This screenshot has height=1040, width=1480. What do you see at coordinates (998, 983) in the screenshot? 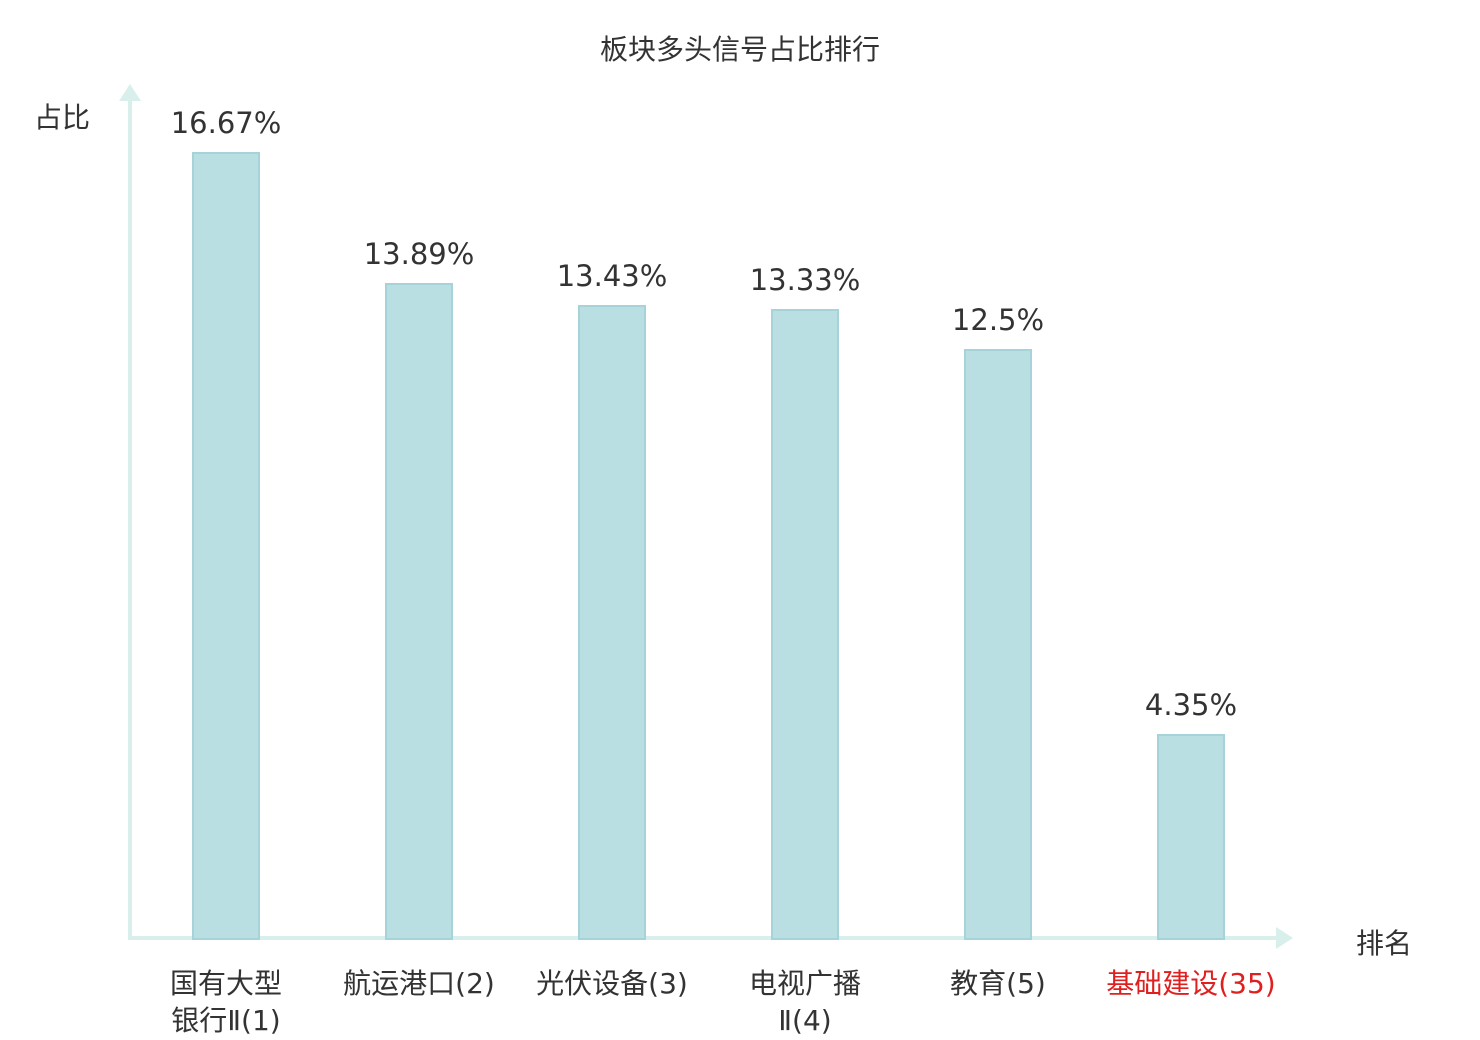
I see `category-label-5: 教育(5)` at bounding box center [998, 983].